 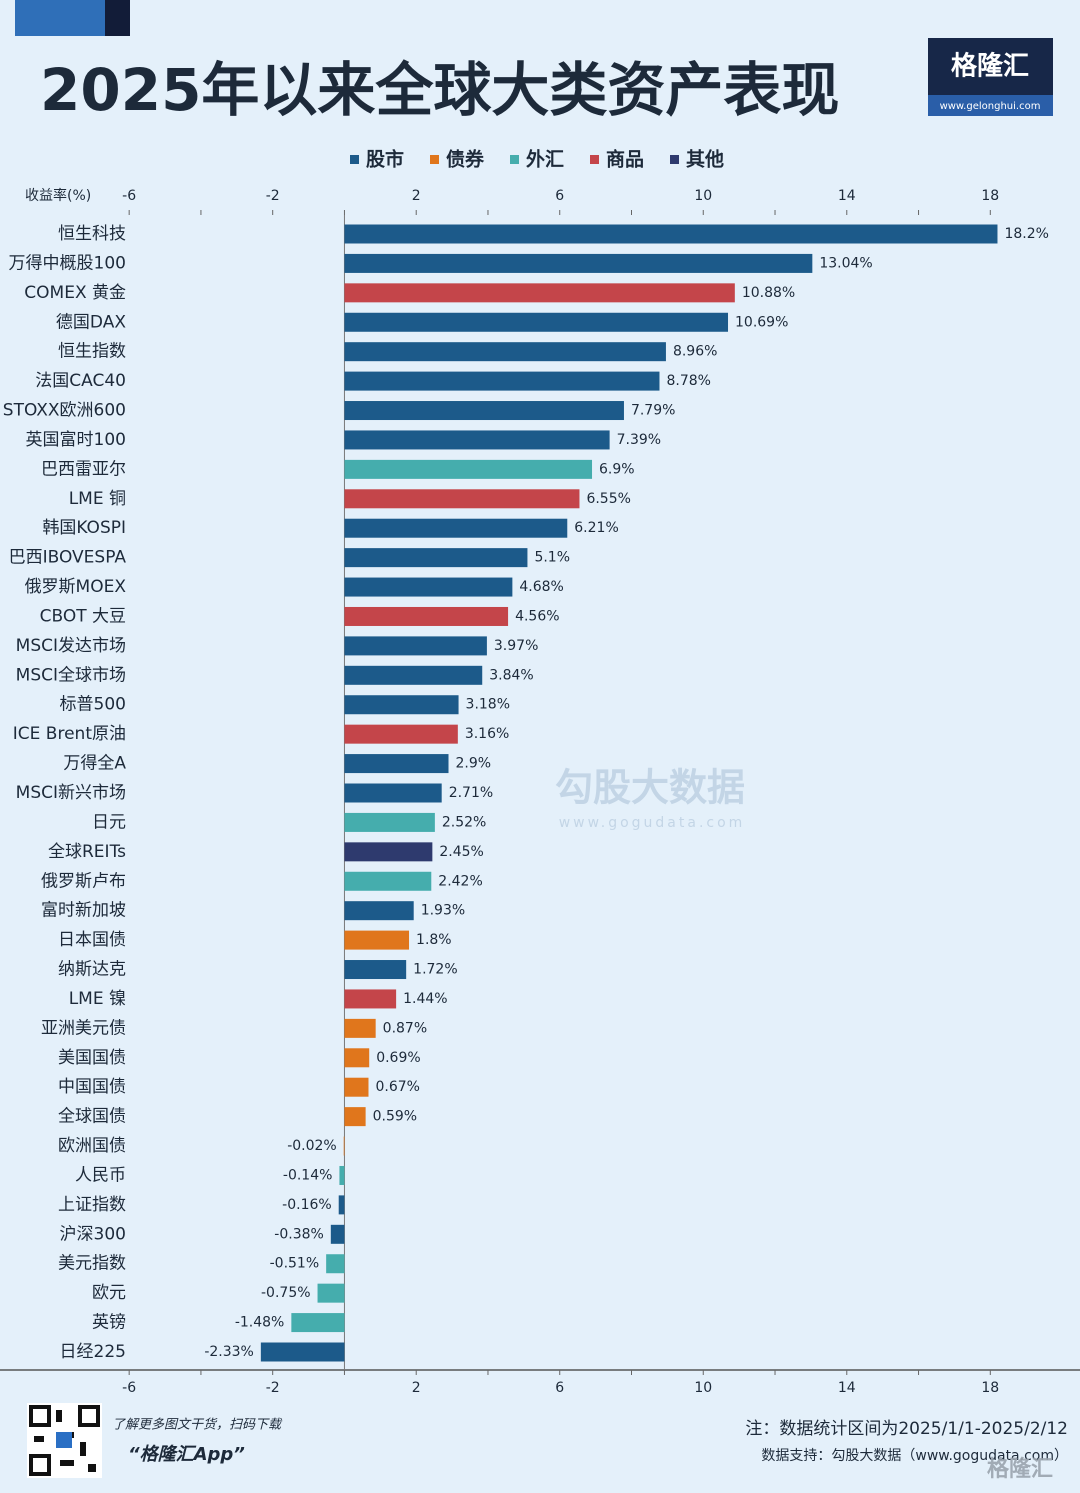 I want to click on legend-label: 外汇, so click(x=545, y=159).